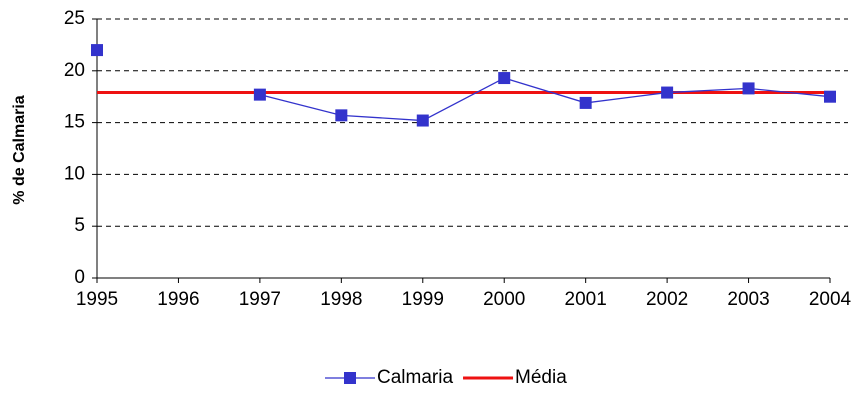  What do you see at coordinates (79, 225) in the screenshot?
I see `y-tick-label: 5` at bounding box center [79, 225].